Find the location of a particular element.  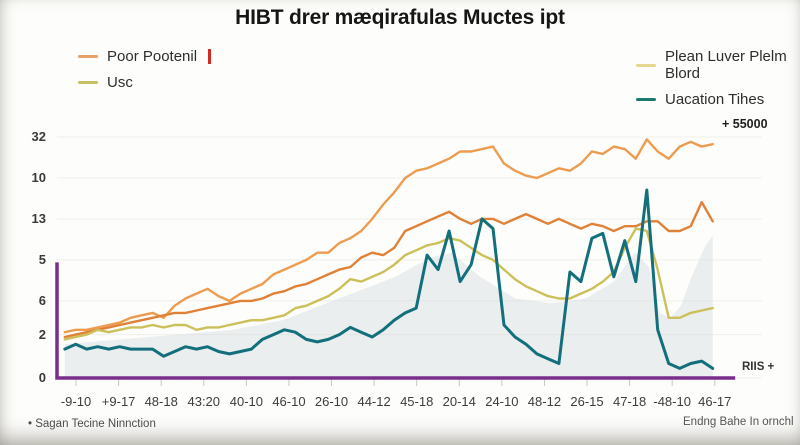

x-tick-label: 44-12 is located at coordinates (374, 401).